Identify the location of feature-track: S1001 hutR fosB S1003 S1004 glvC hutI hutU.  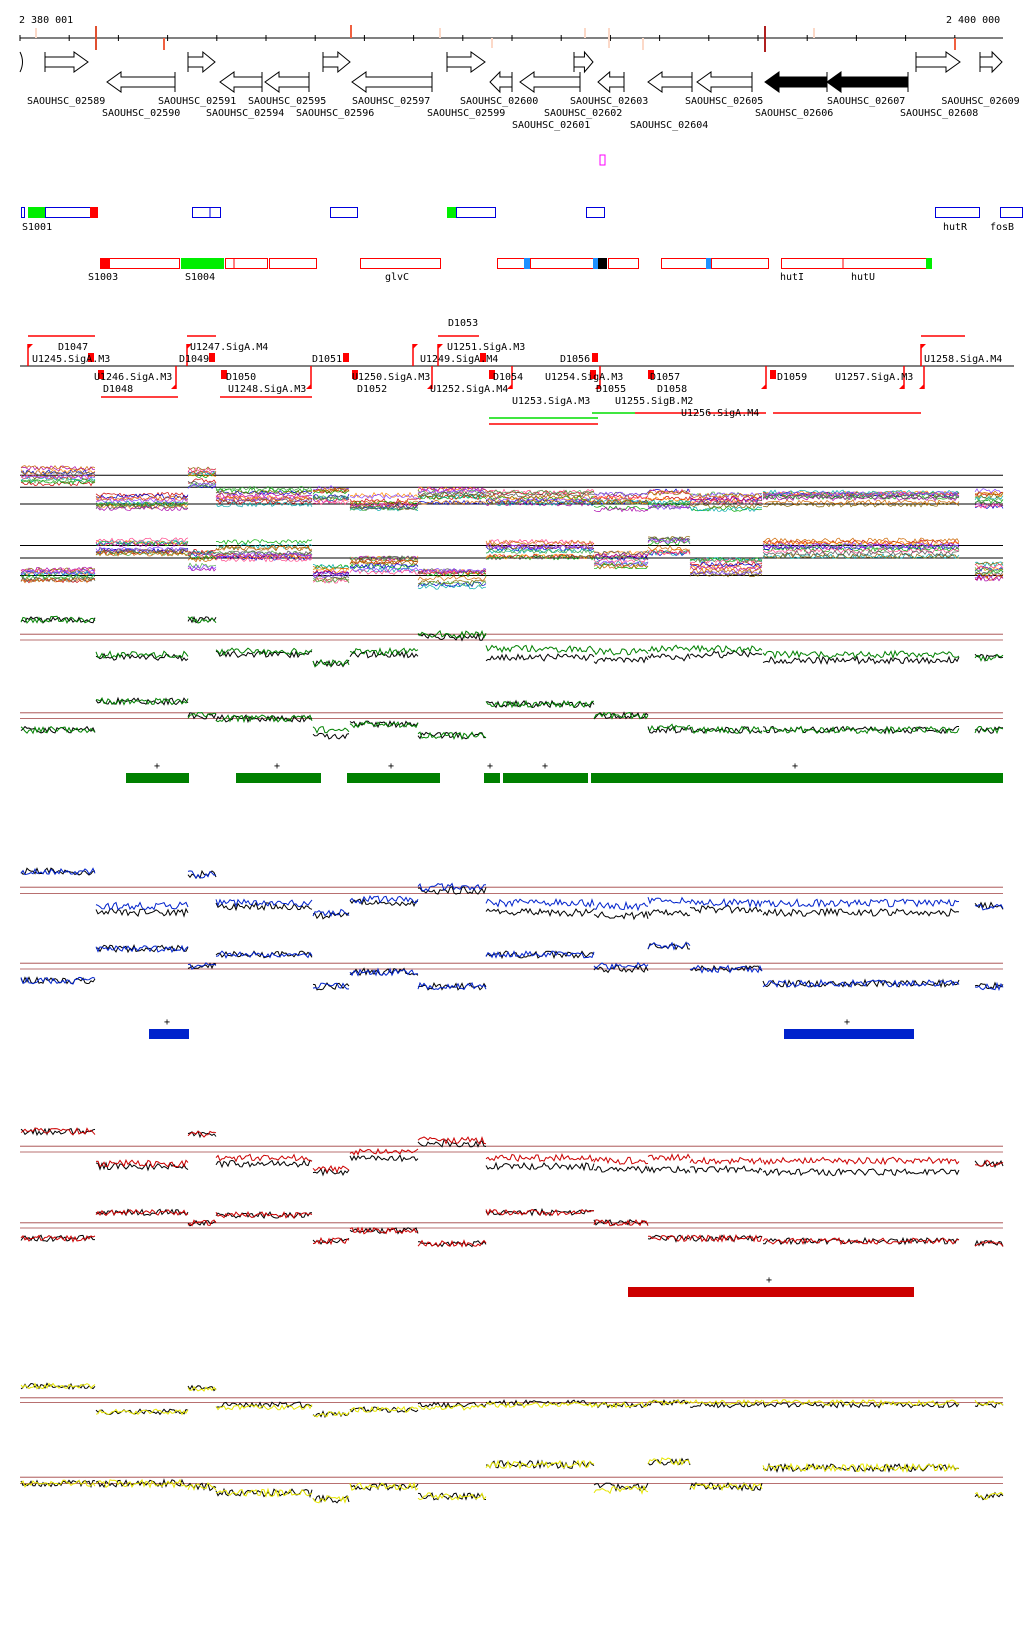
(522, 218).